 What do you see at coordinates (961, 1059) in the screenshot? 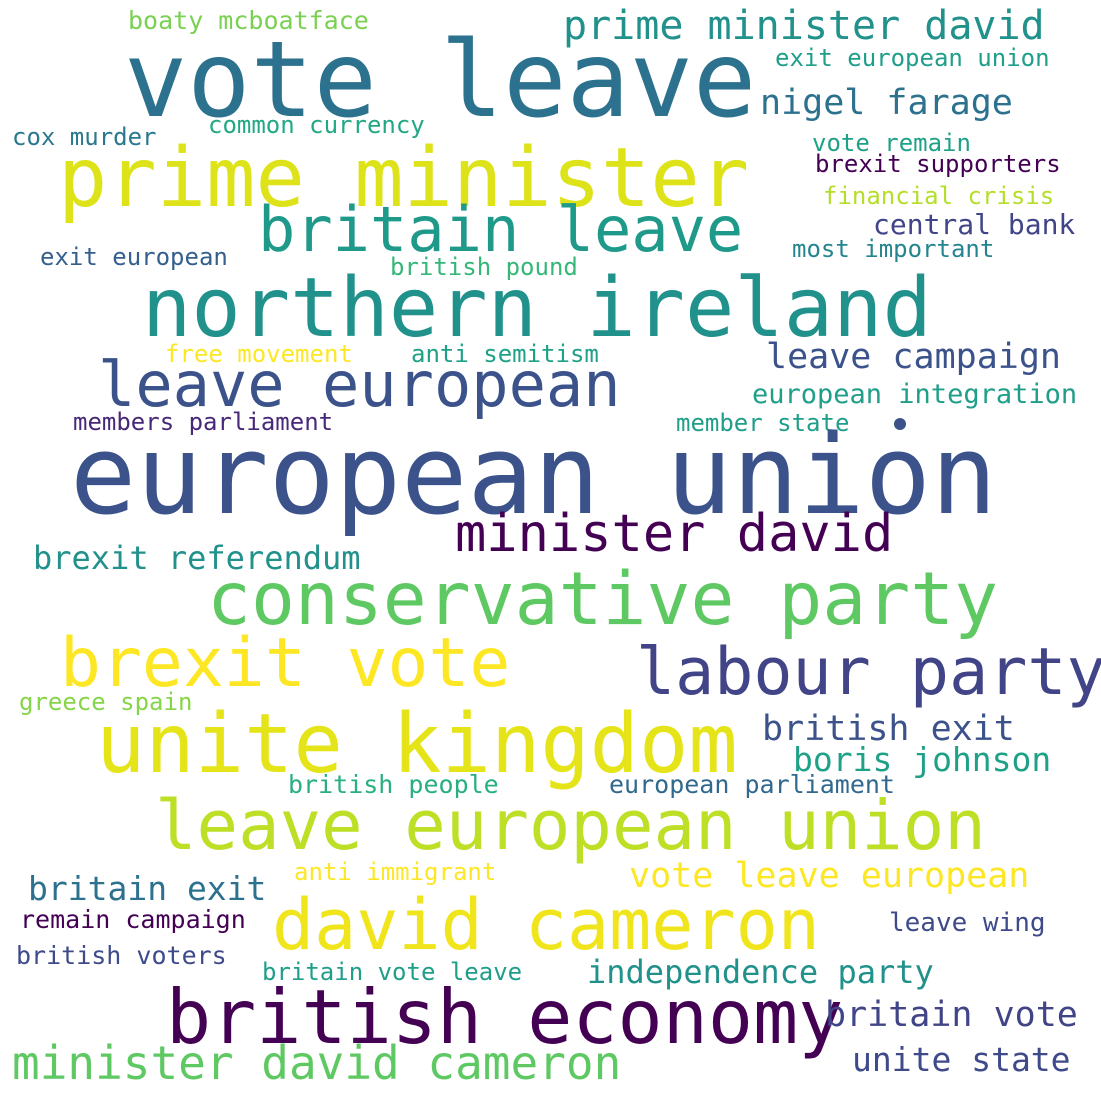
I see `word-unite-state: unite state` at bounding box center [961, 1059].